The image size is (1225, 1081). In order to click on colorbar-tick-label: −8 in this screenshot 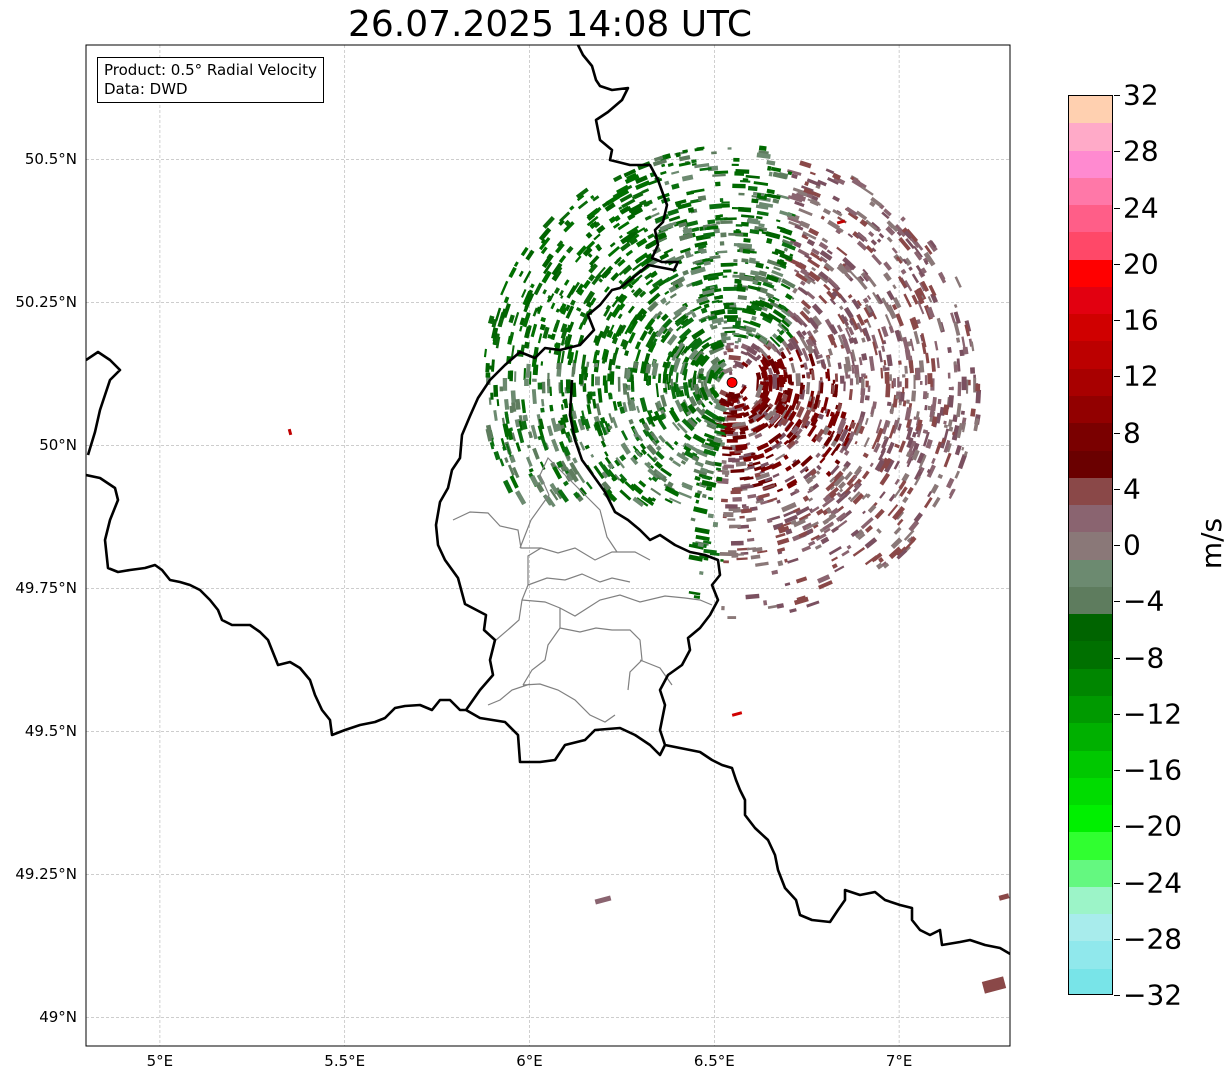, I will do `click(1144, 657)`.